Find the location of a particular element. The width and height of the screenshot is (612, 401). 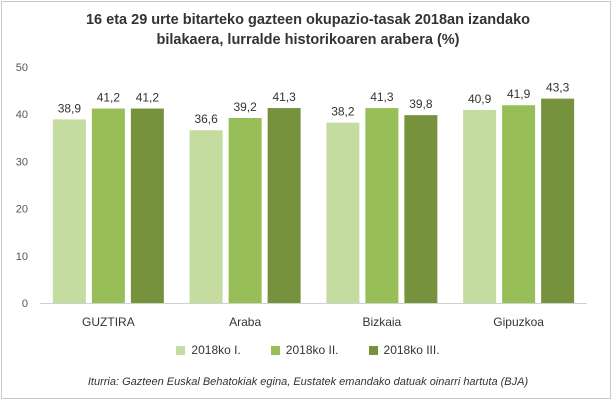

data-label: 41,9 is located at coordinates (519, 94).